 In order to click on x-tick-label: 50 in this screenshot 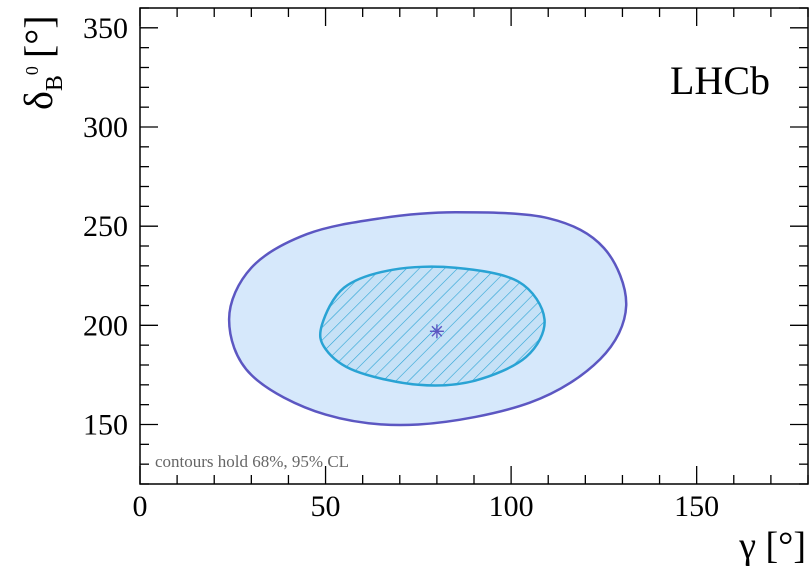, I will do `click(326, 506)`.